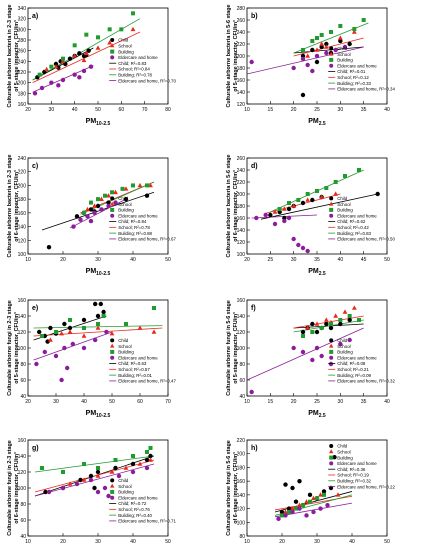 The width and height of the screenshot is (434, 555). Describe the element at coordinates (75, 110) in the screenshot. I see `x-tick-label: 40` at that location.